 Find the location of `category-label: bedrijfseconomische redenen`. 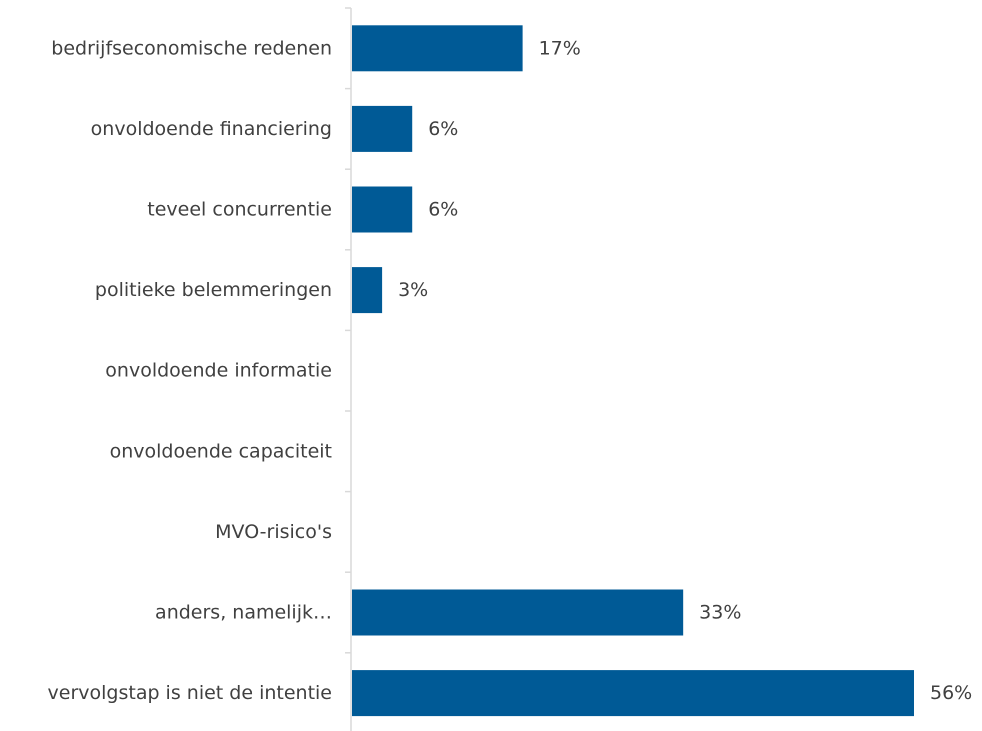

category-label: bedrijfseconomische redenen is located at coordinates (191, 48).